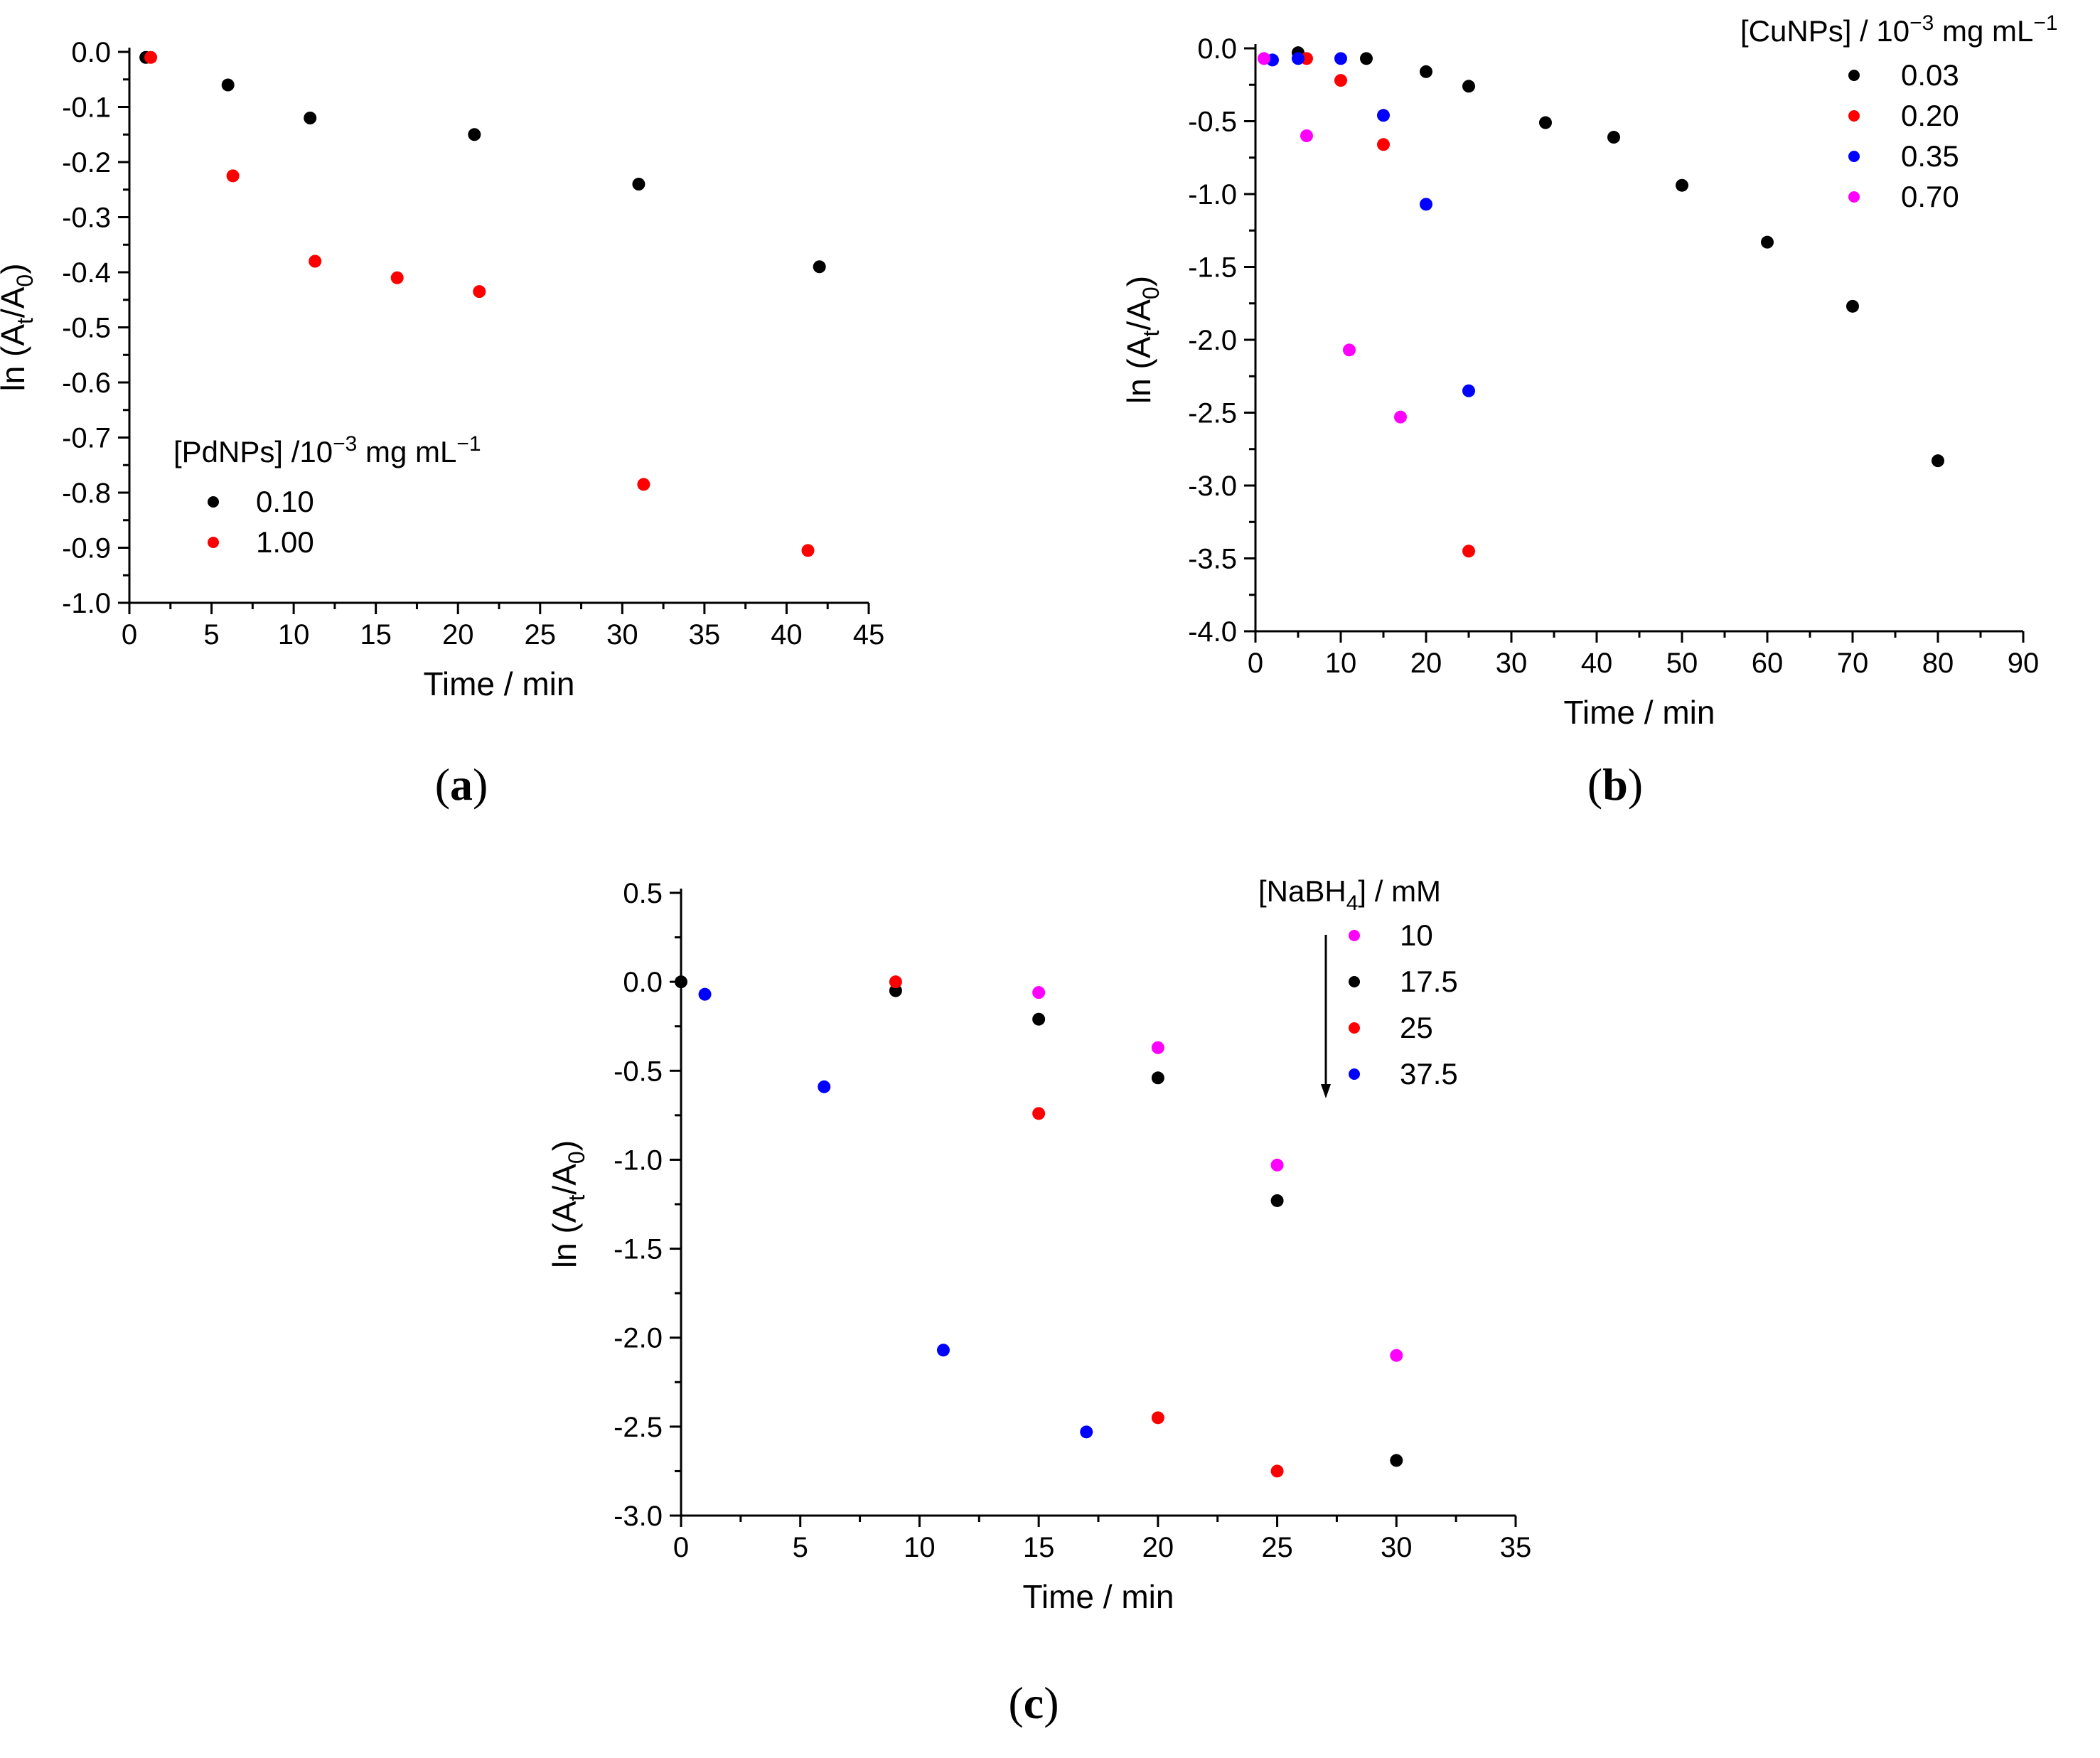 The height and width of the screenshot is (1758, 2100). What do you see at coordinates (1213, 340) in the screenshot?
I see `y-tick-label: -2.0` at bounding box center [1213, 340].